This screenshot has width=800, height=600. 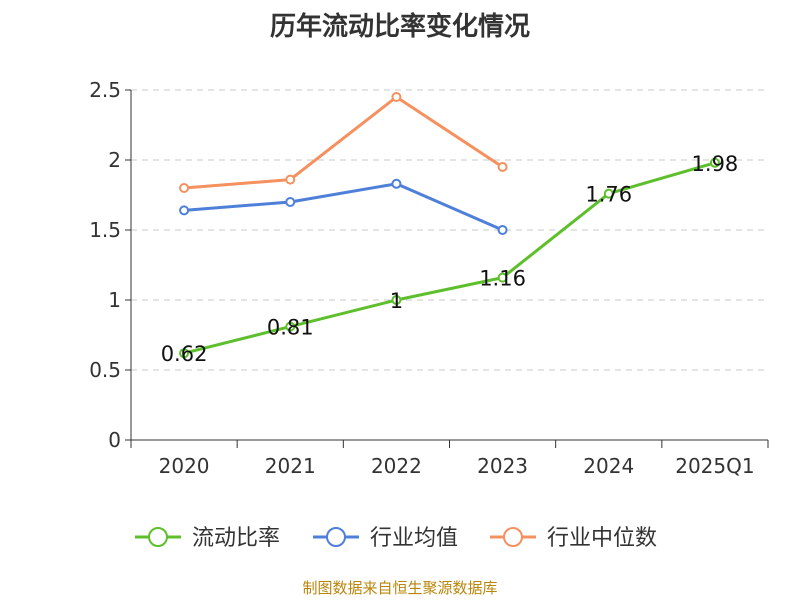 I want to click on y-tick-label: 2, so click(x=114, y=160).